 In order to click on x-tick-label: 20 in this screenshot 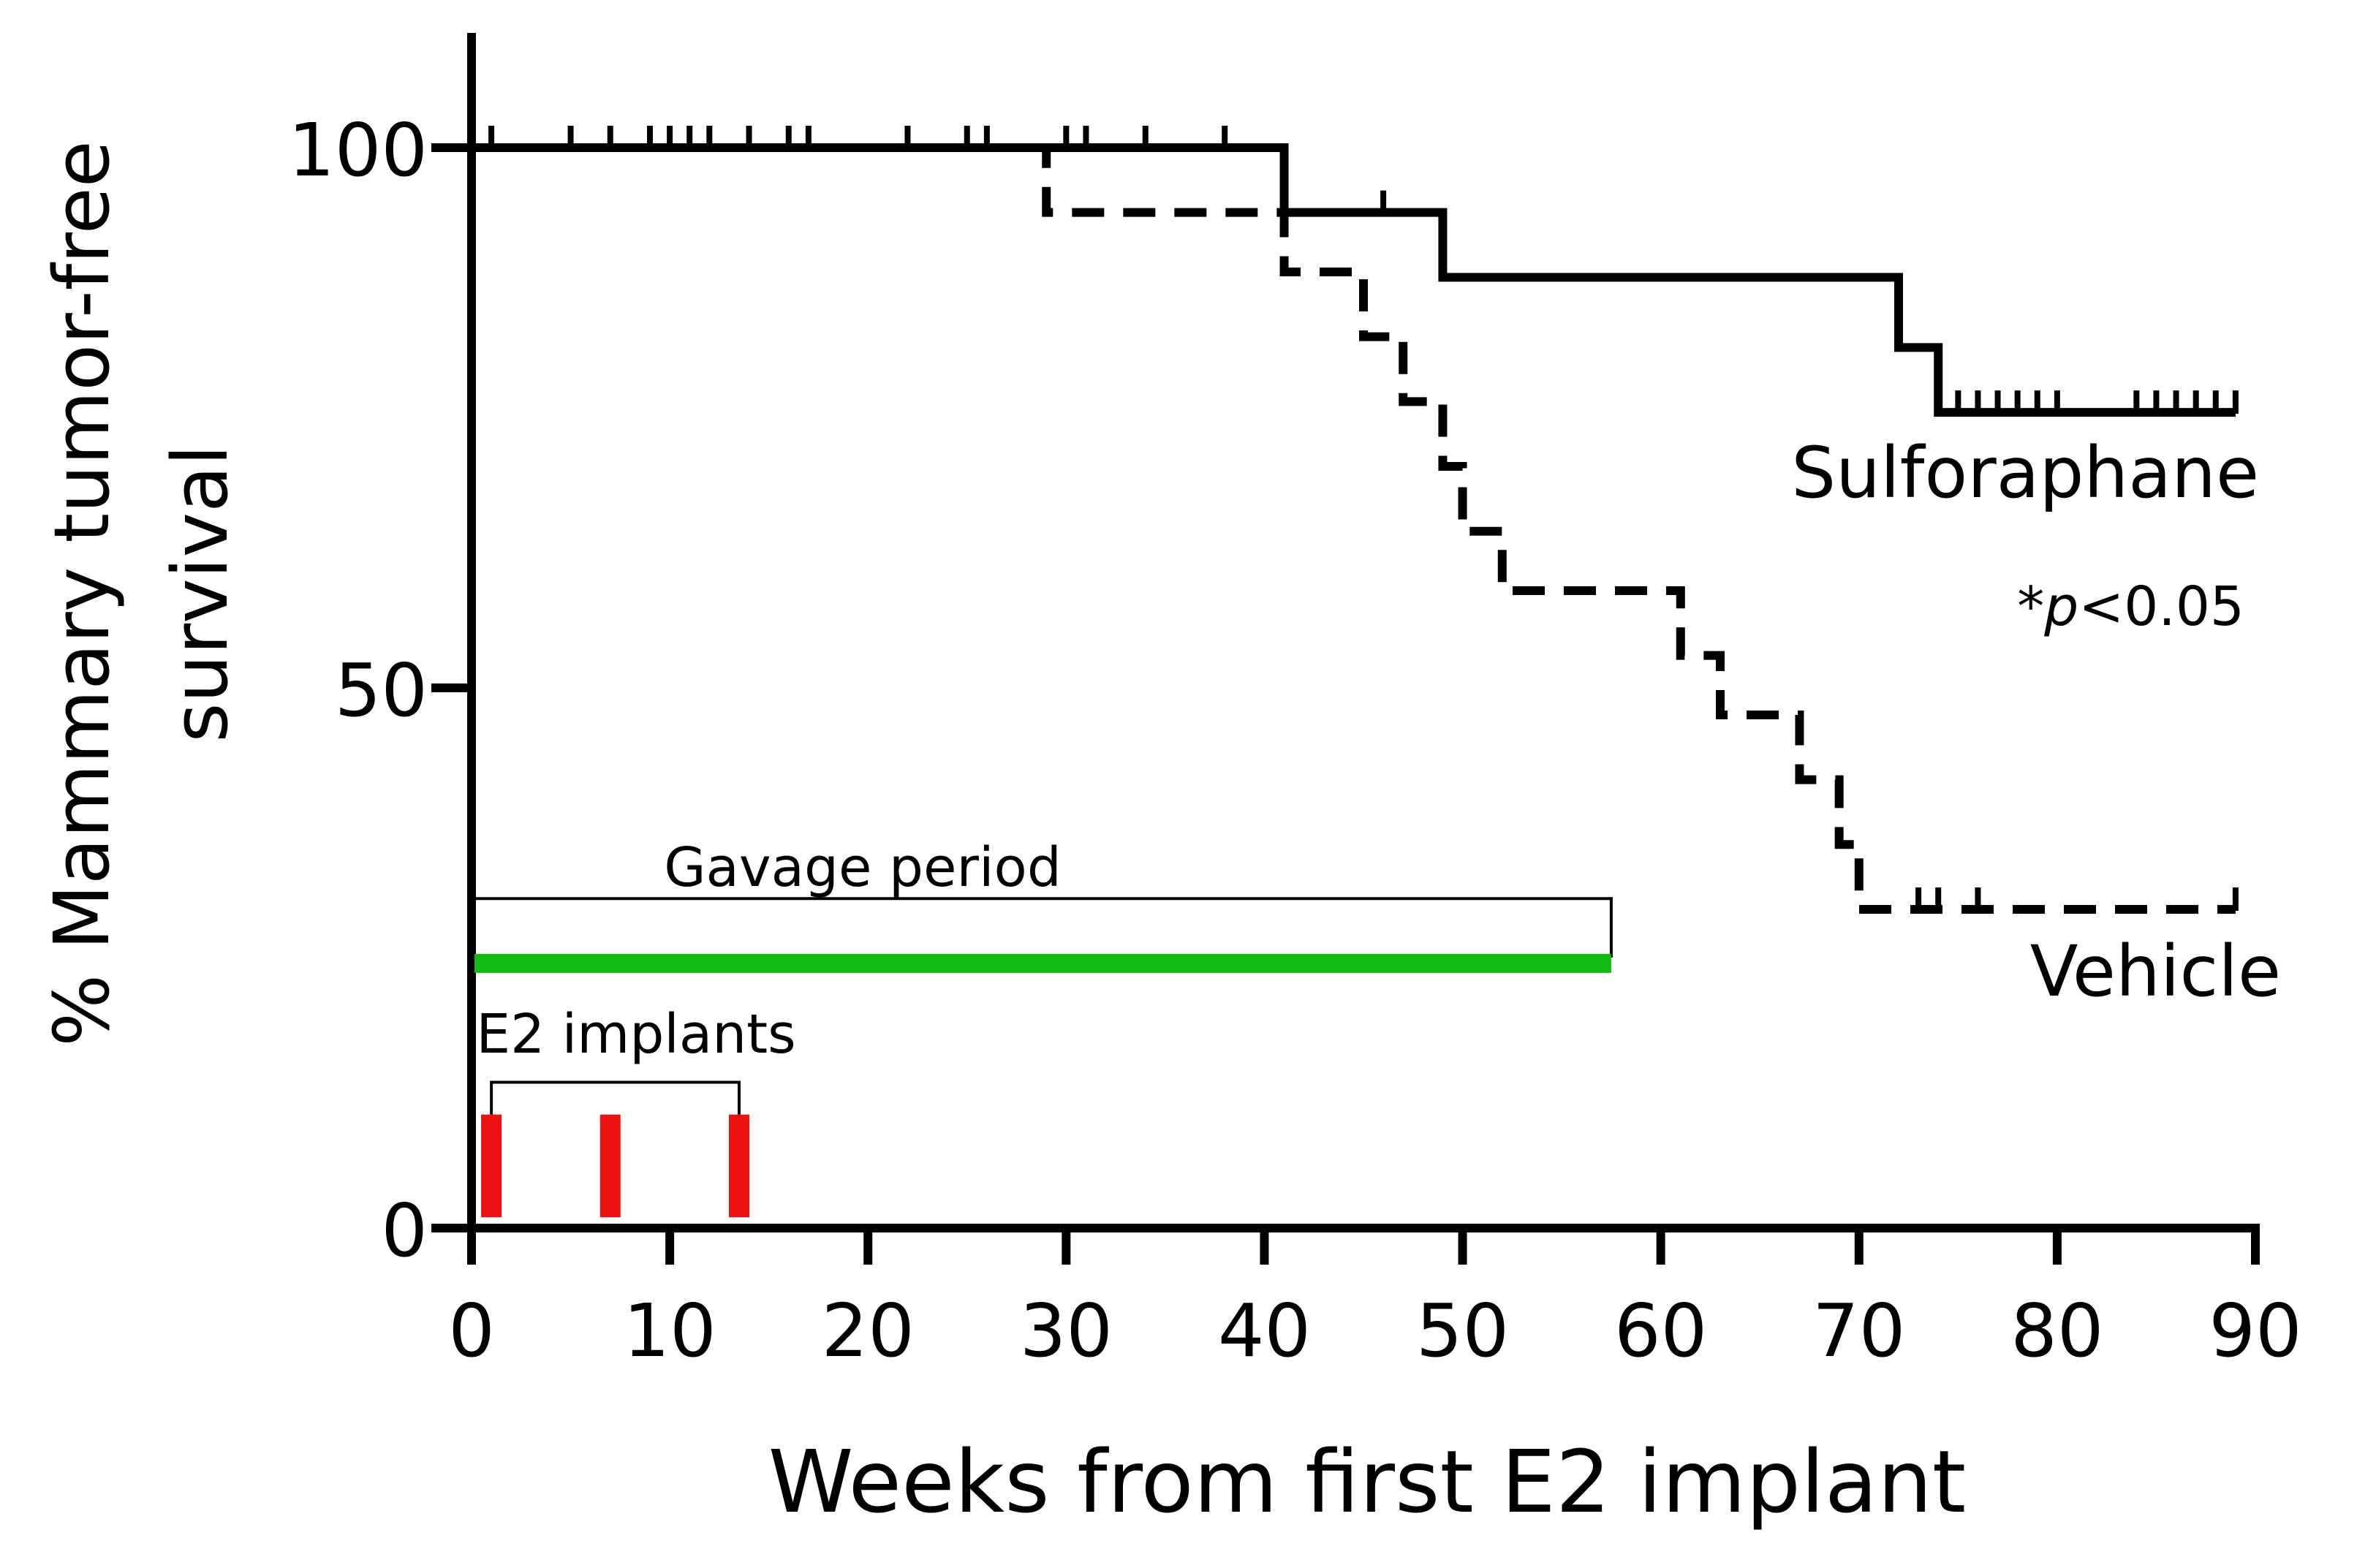, I will do `click(868, 1331)`.